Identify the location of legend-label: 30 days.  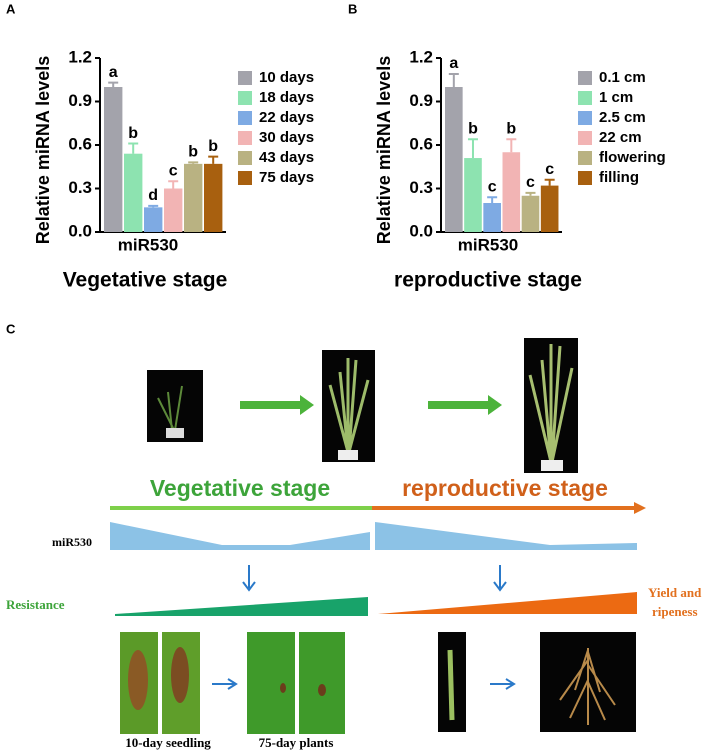
(286, 137).